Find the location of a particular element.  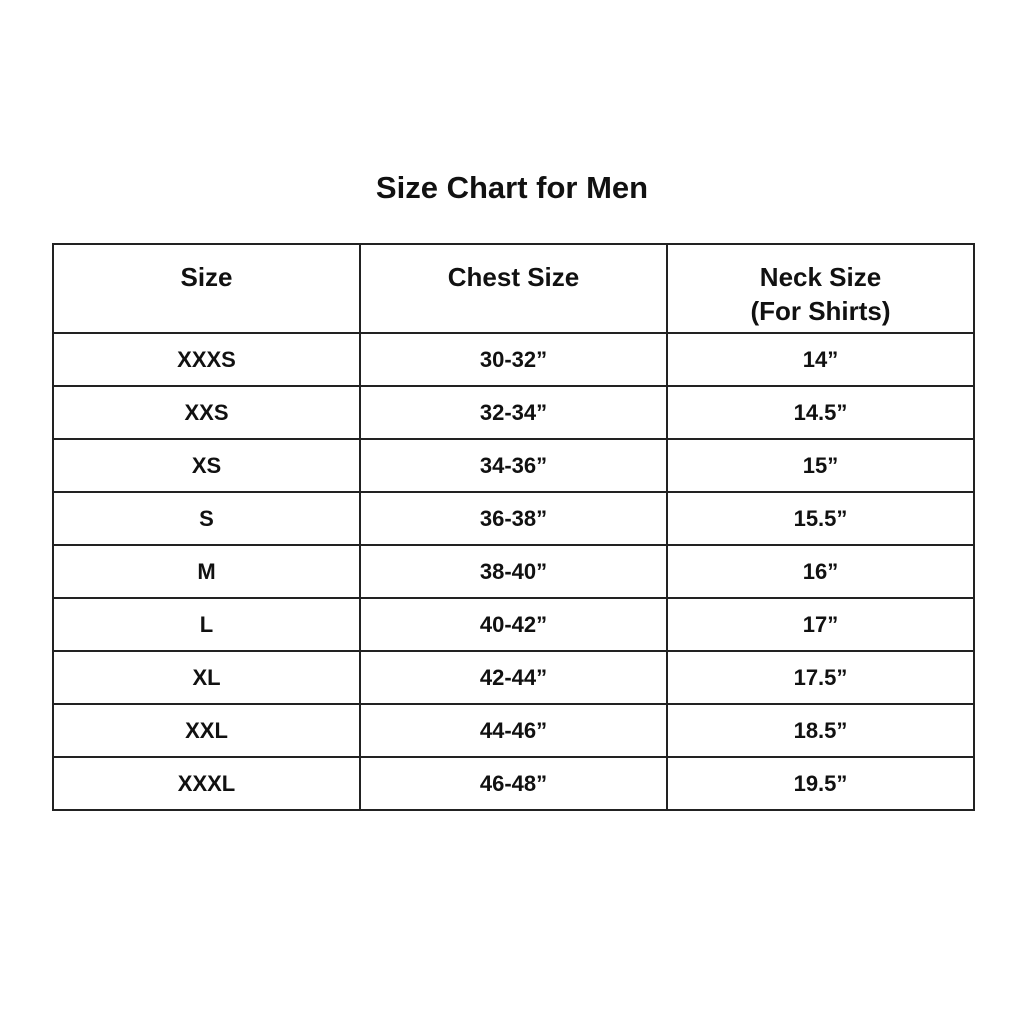

neck-size-cell: 17” is located at coordinates (820, 624).